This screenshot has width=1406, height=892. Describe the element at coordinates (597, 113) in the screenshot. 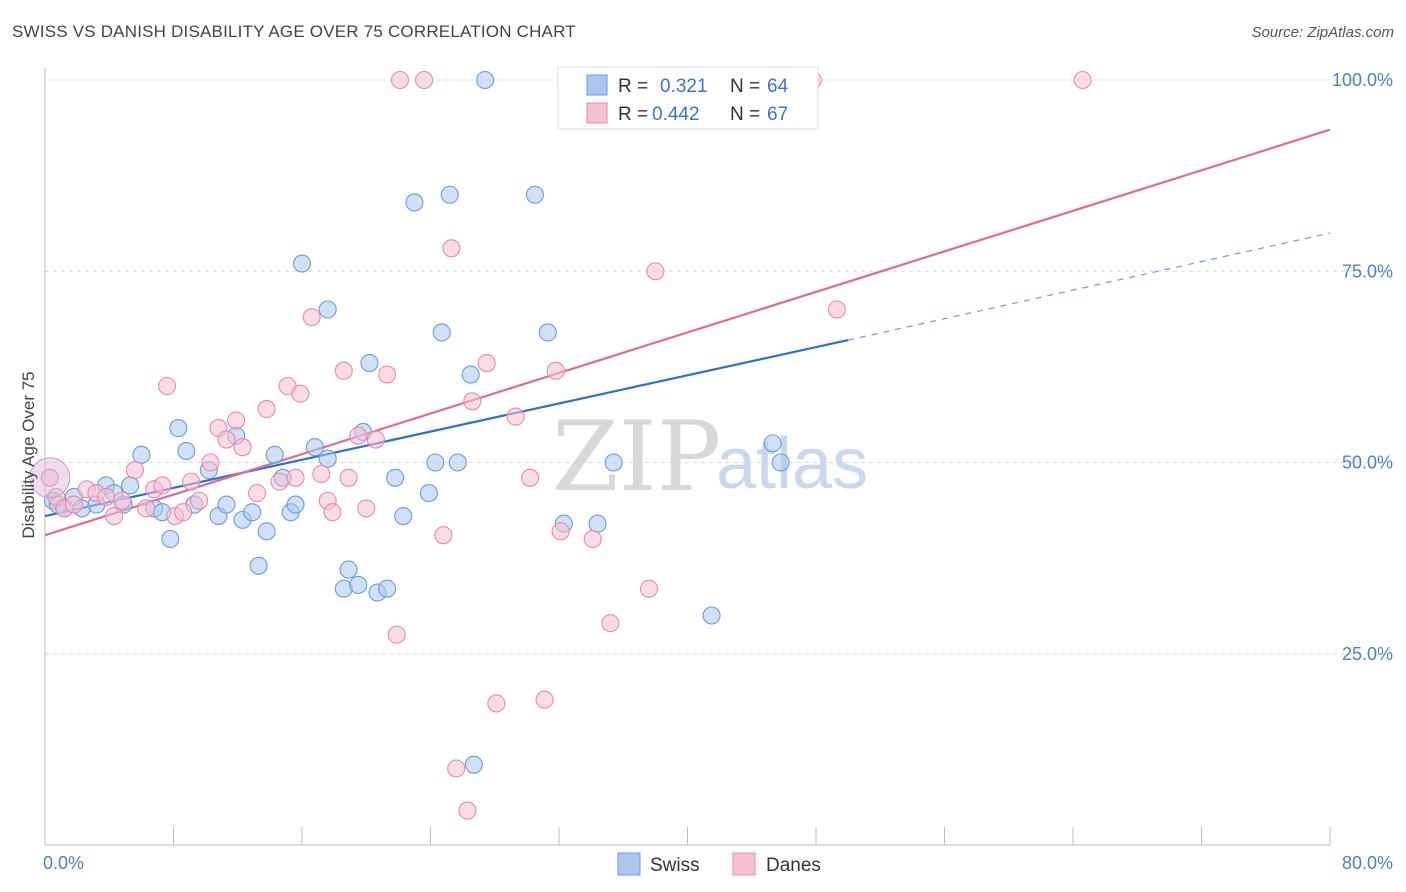

I see `legend-swatch-danes` at that location.